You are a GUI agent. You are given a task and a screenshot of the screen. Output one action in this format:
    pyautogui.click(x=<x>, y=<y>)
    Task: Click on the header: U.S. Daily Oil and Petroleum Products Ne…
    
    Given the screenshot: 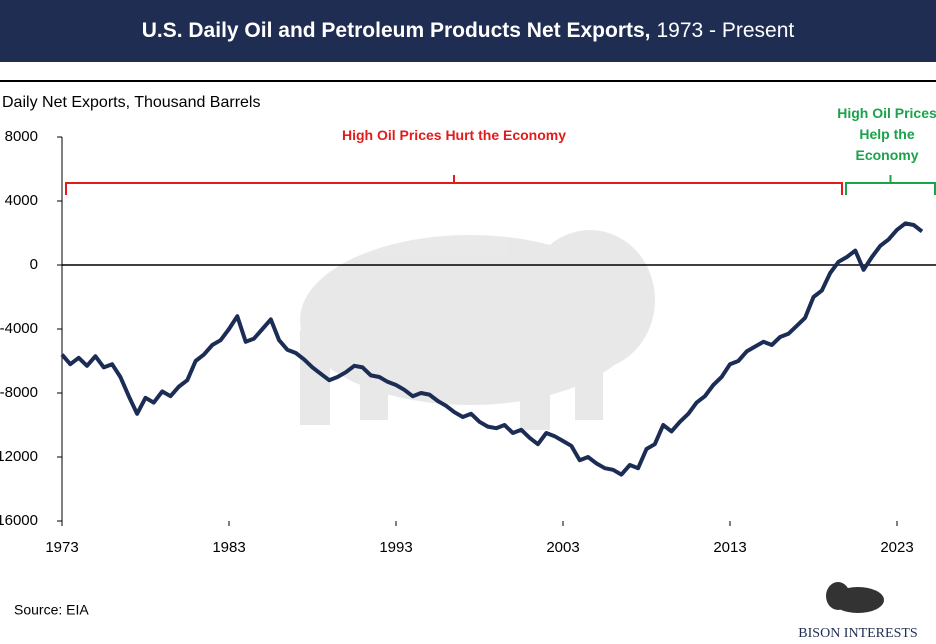 What is the action you would take?
    pyautogui.click(x=468, y=31)
    